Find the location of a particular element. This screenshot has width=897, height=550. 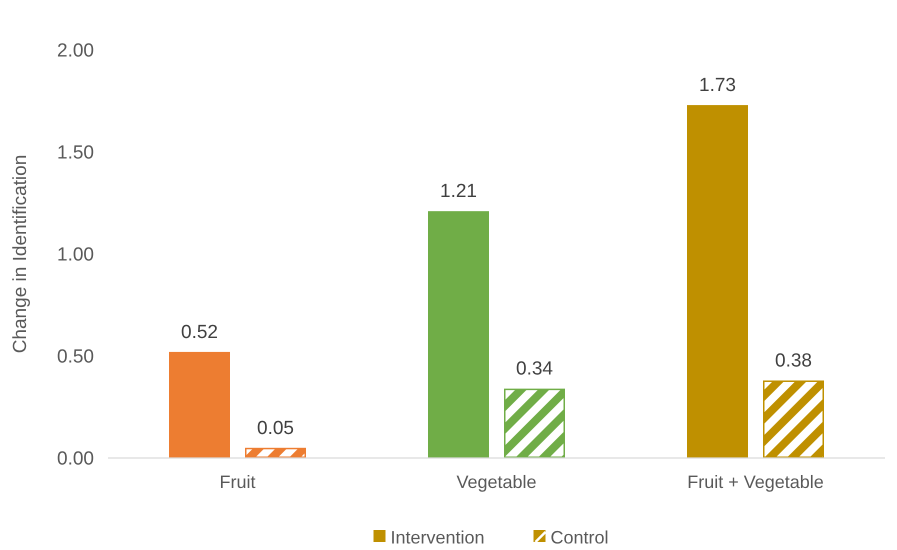

x-tick-label: Vegetable is located at coordinates (496, 482).